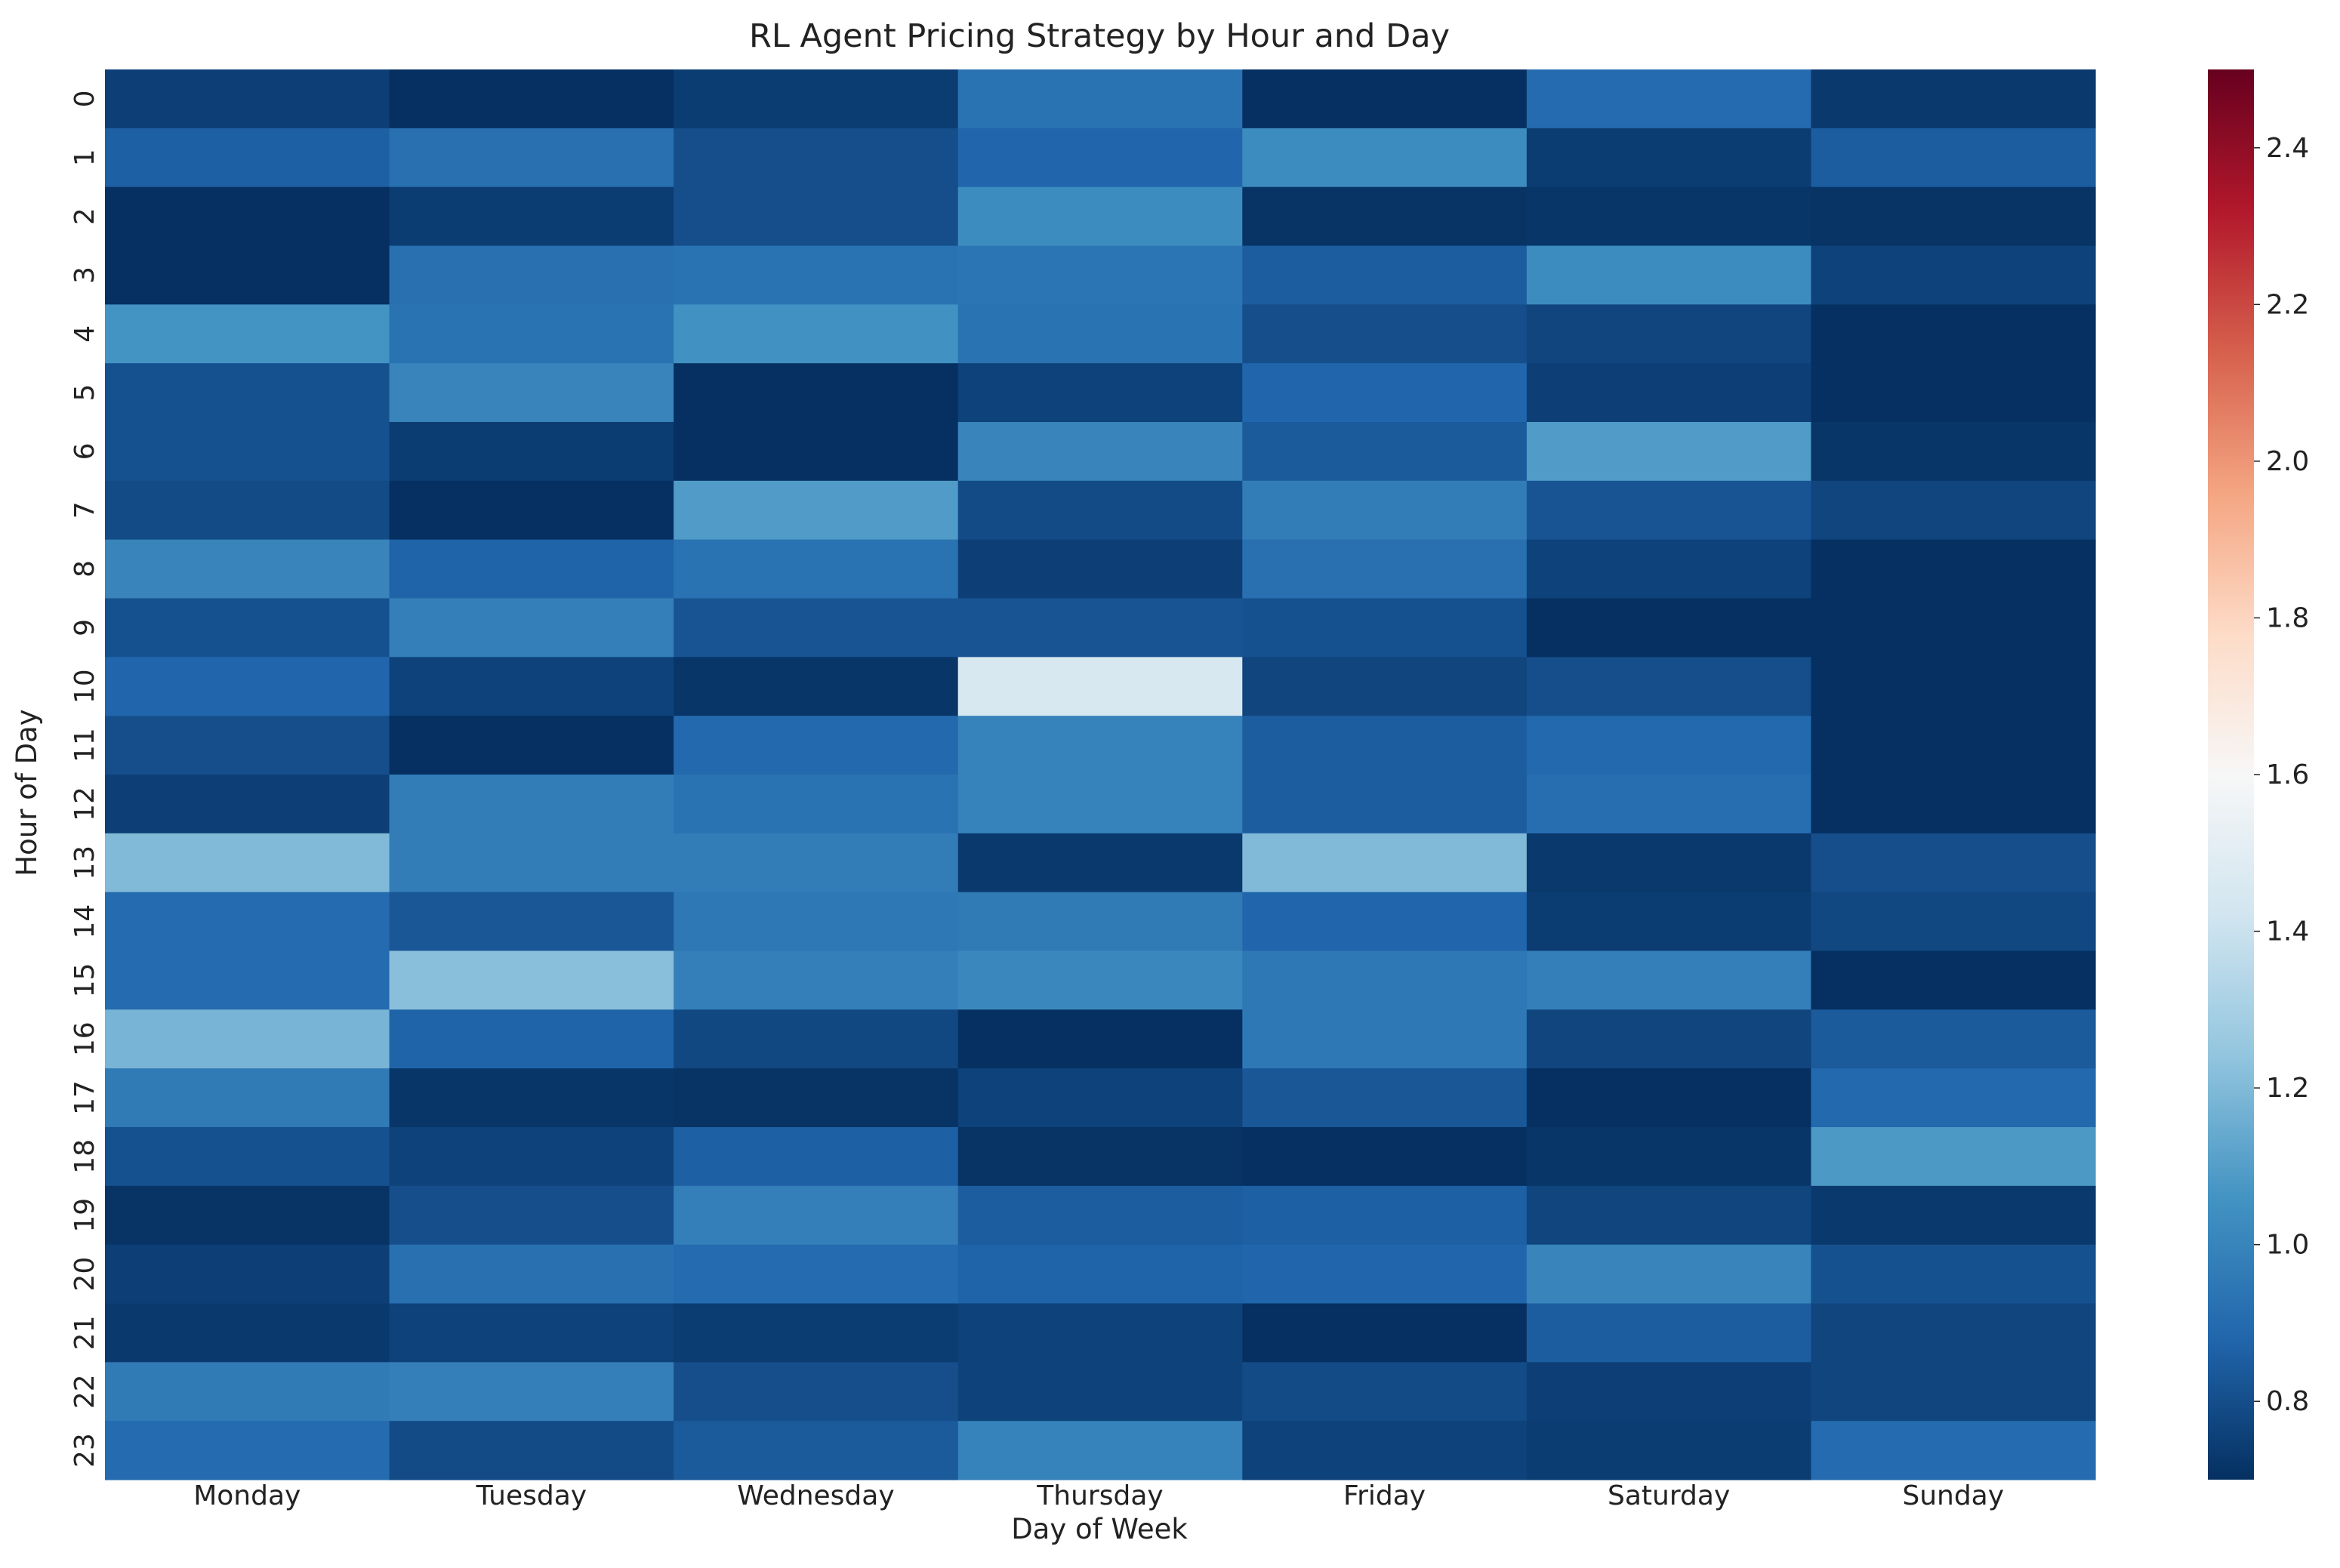 Image resolution: width=2340 pixels, height=1568 pixels. I want to click on y-tick-label: 10, so click(84, 686).